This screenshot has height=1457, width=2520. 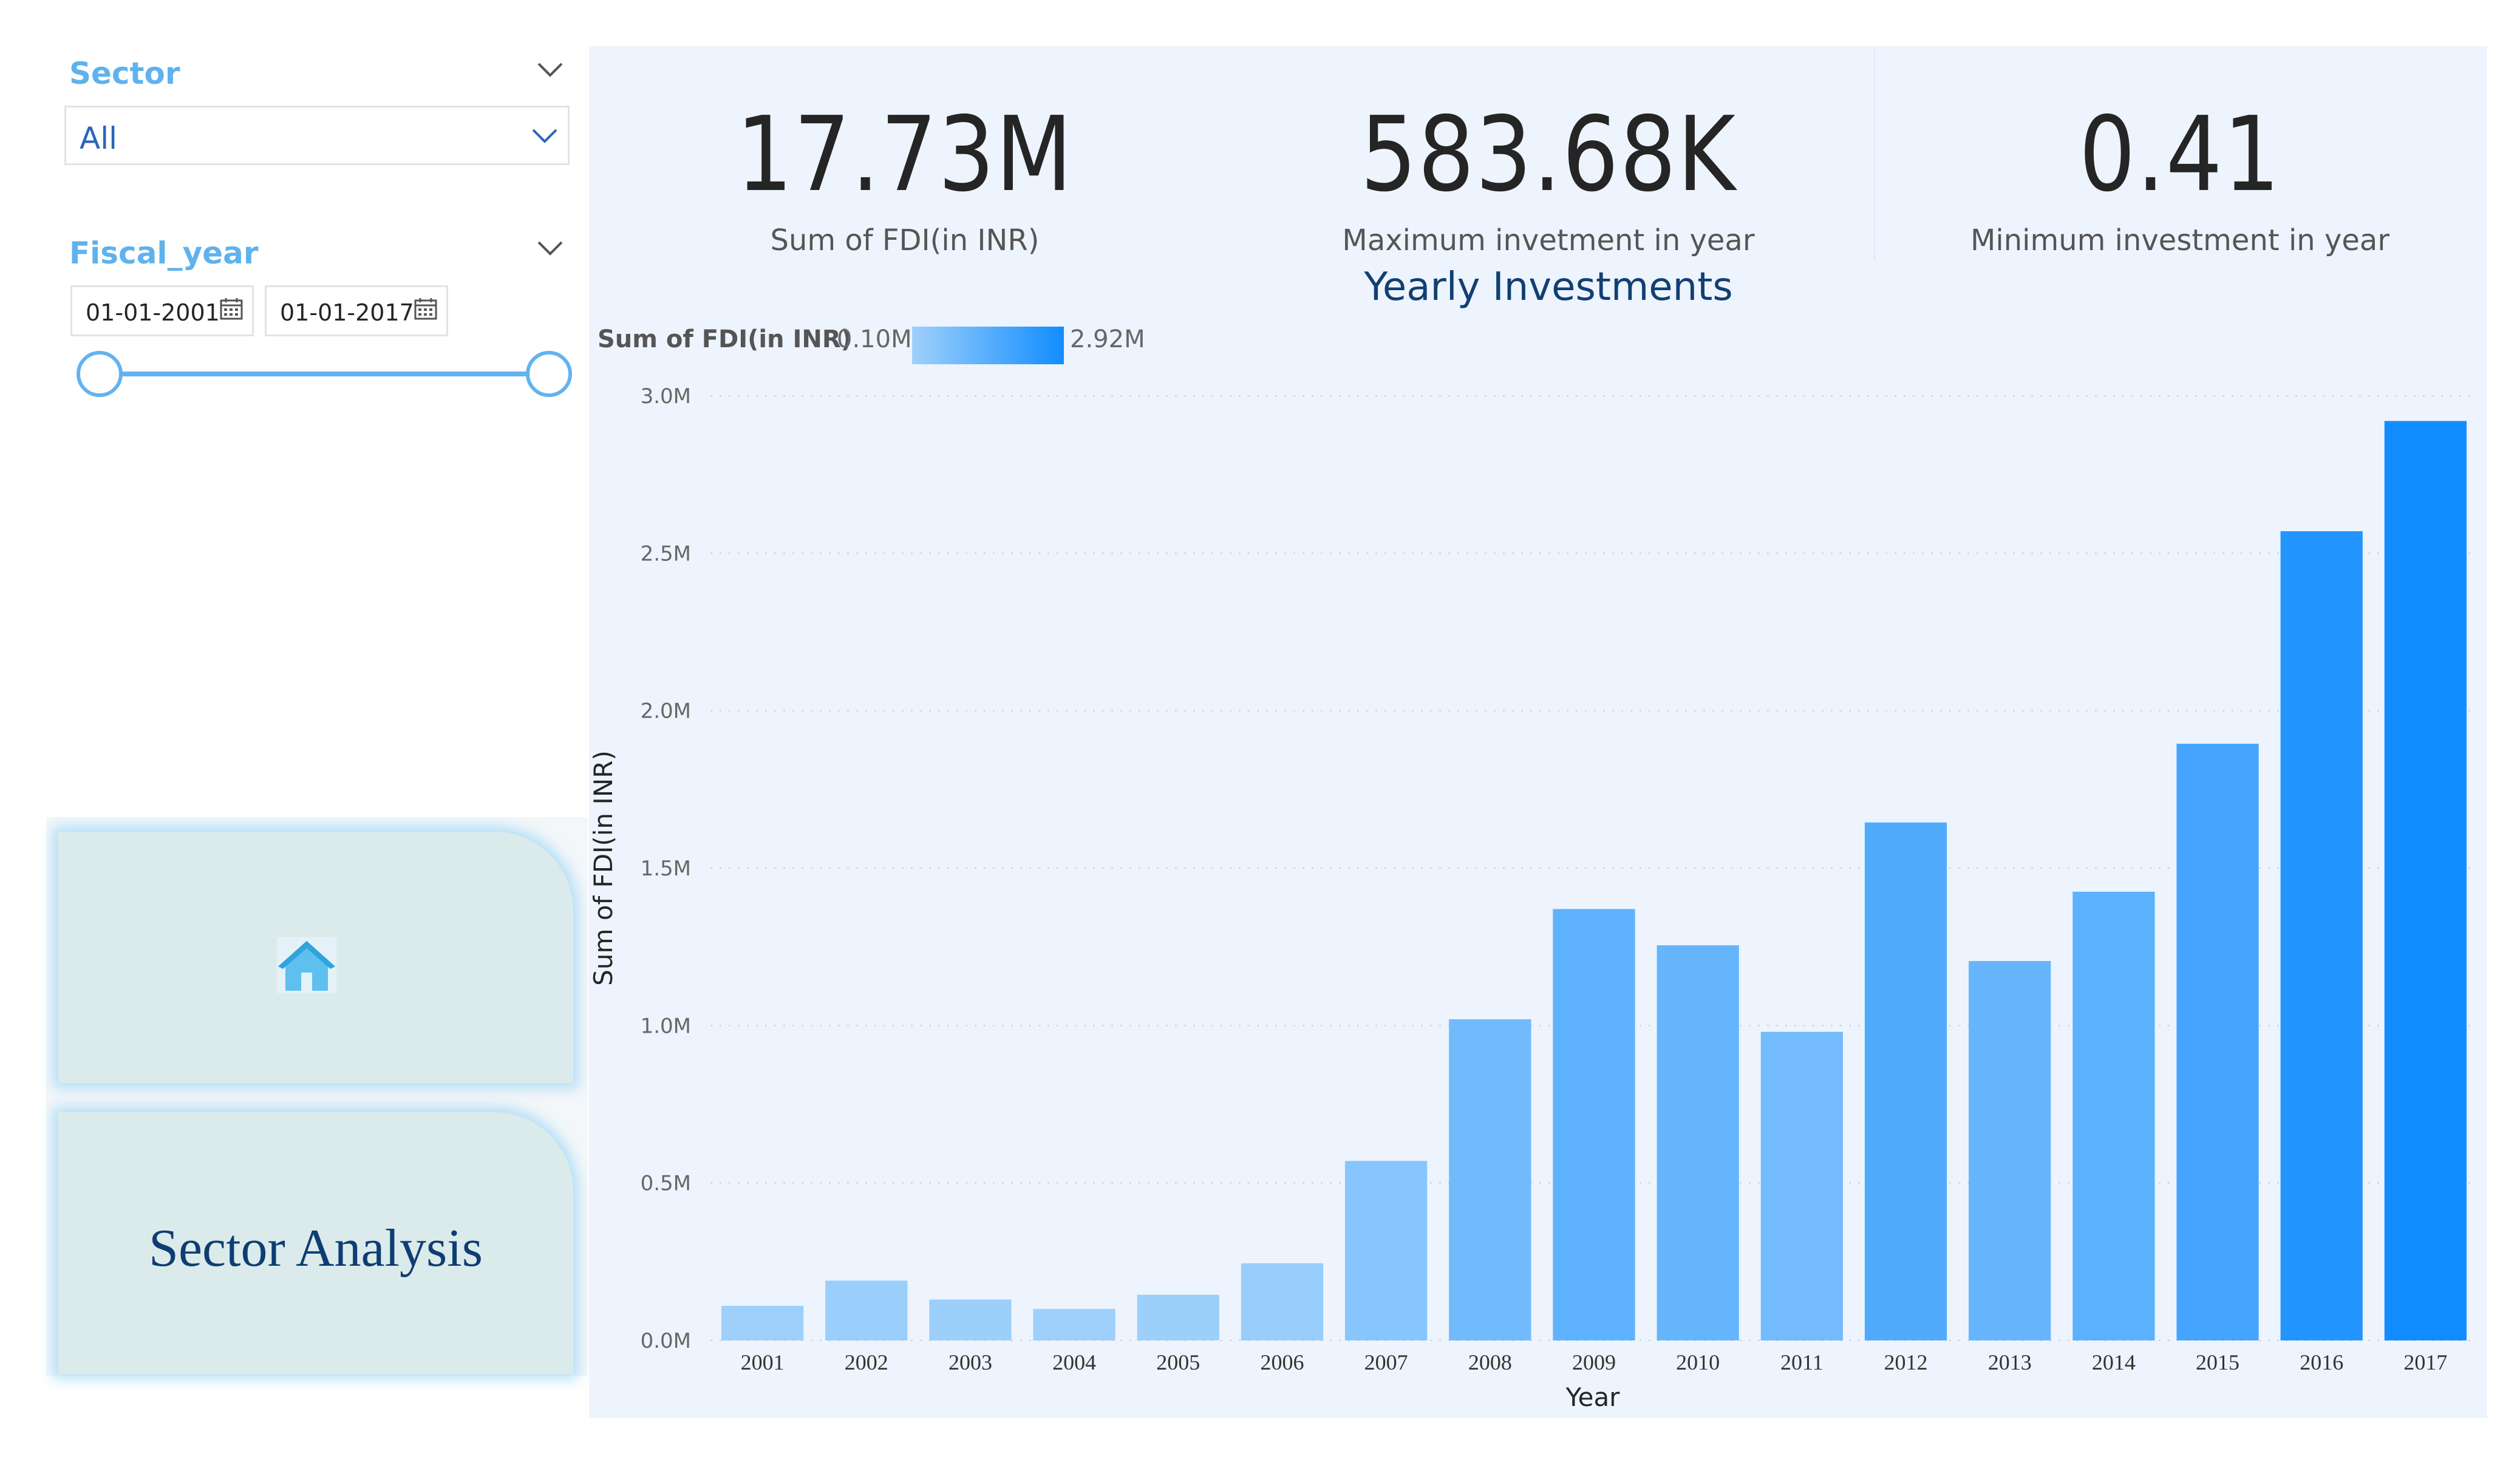 I want to click on x-tick-label: 2005, so click(x=1178, y=1362).